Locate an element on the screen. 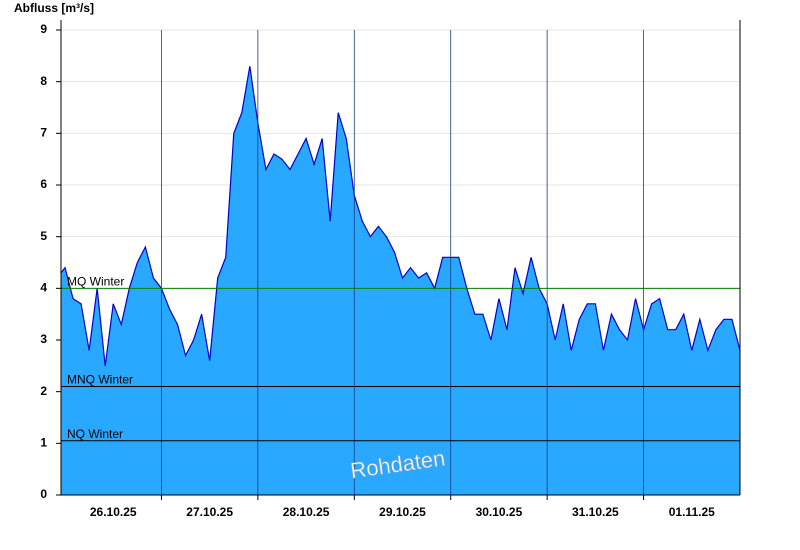 This screenshot has height=550, width=800. y-tick-label: 1 is located at coordinates (43, 443).